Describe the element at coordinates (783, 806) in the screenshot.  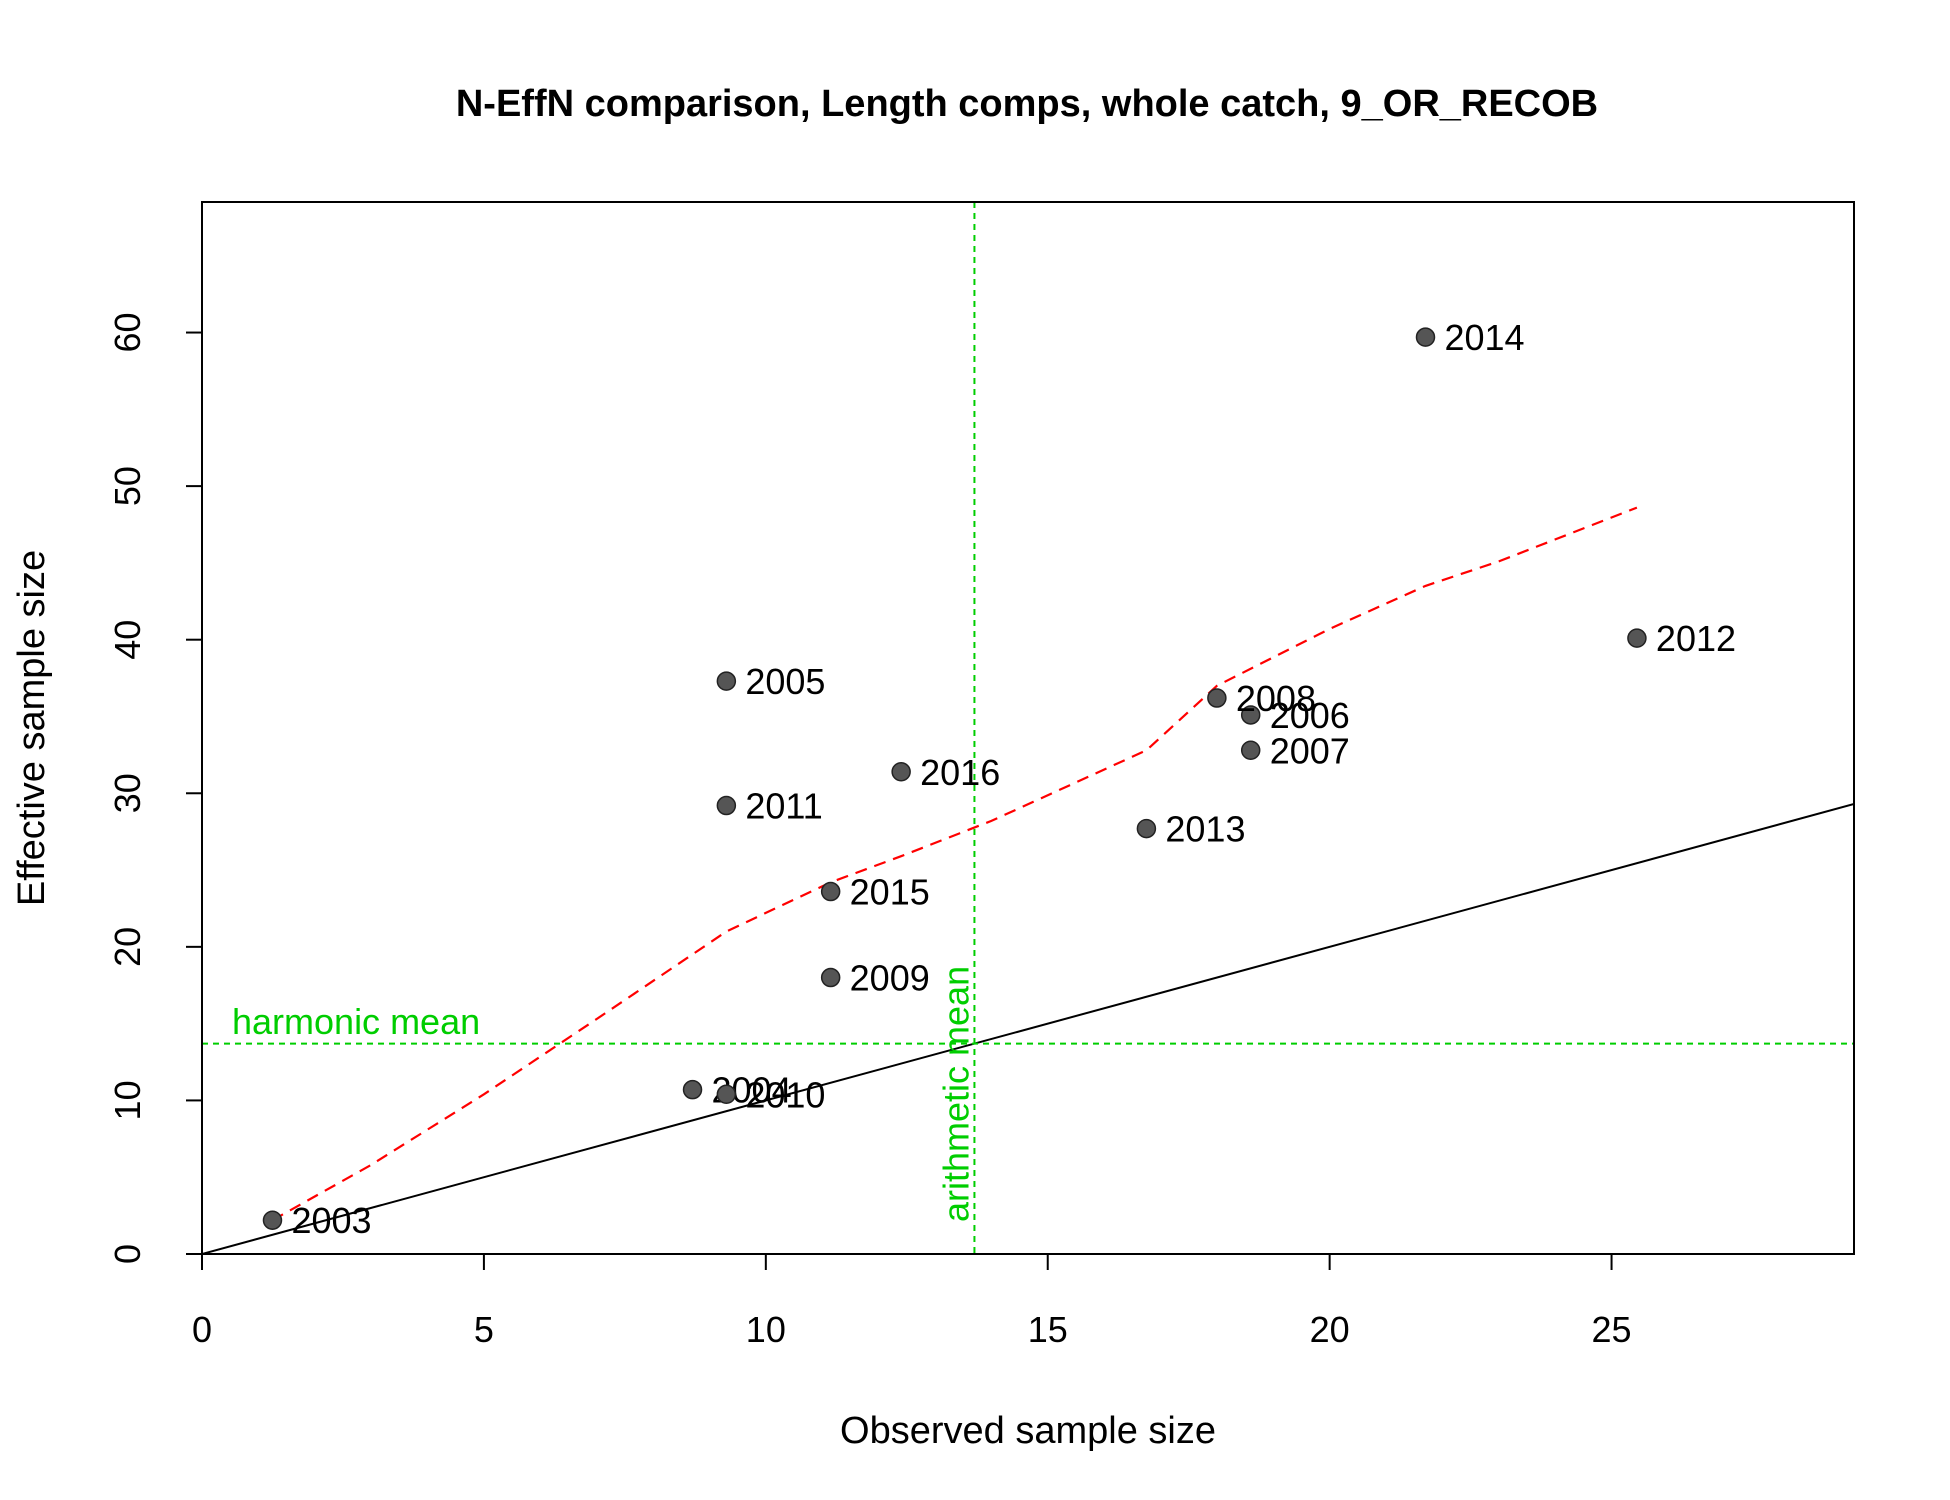
I see `point-label: 2011` at that location.